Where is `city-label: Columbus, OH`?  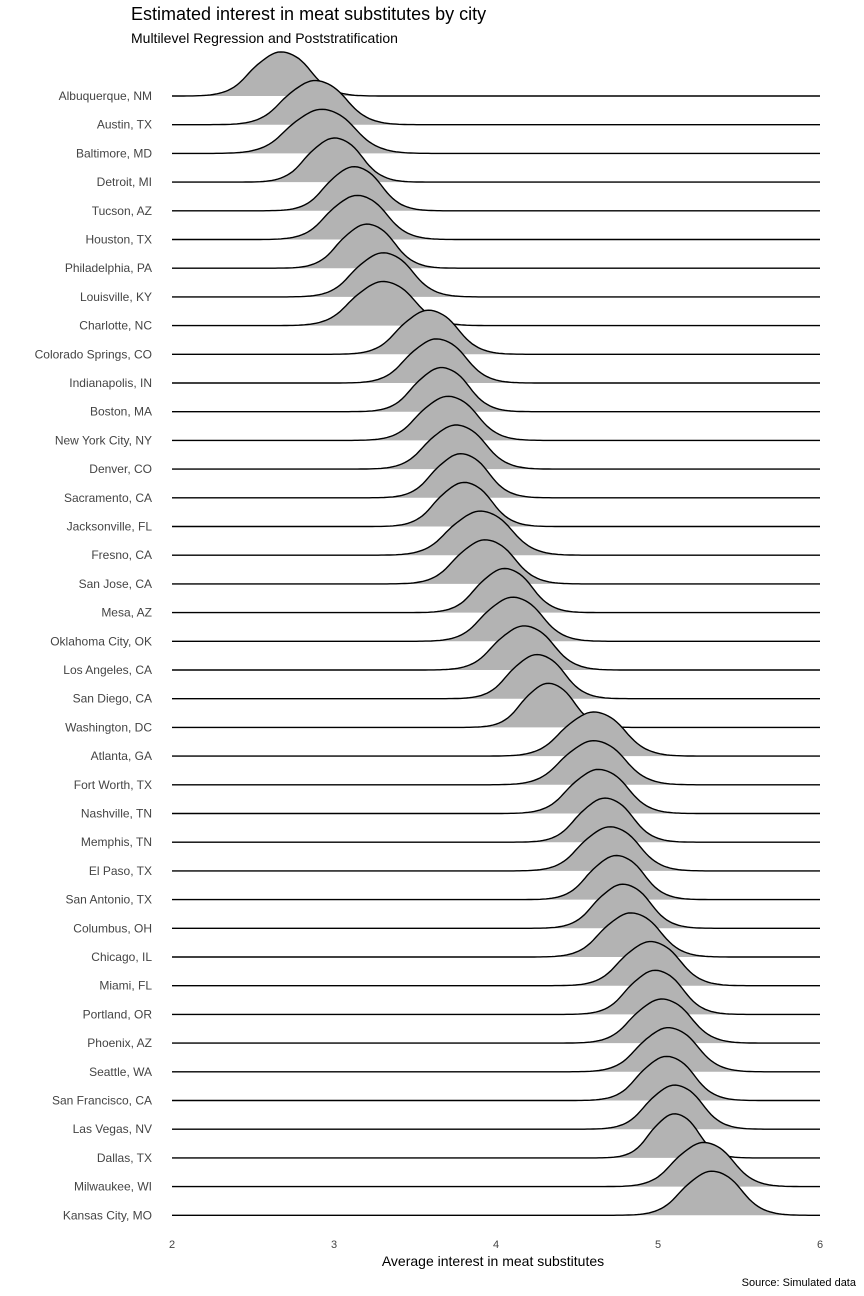 city-label: Columbus, OH is located at coordinates (112, 928).